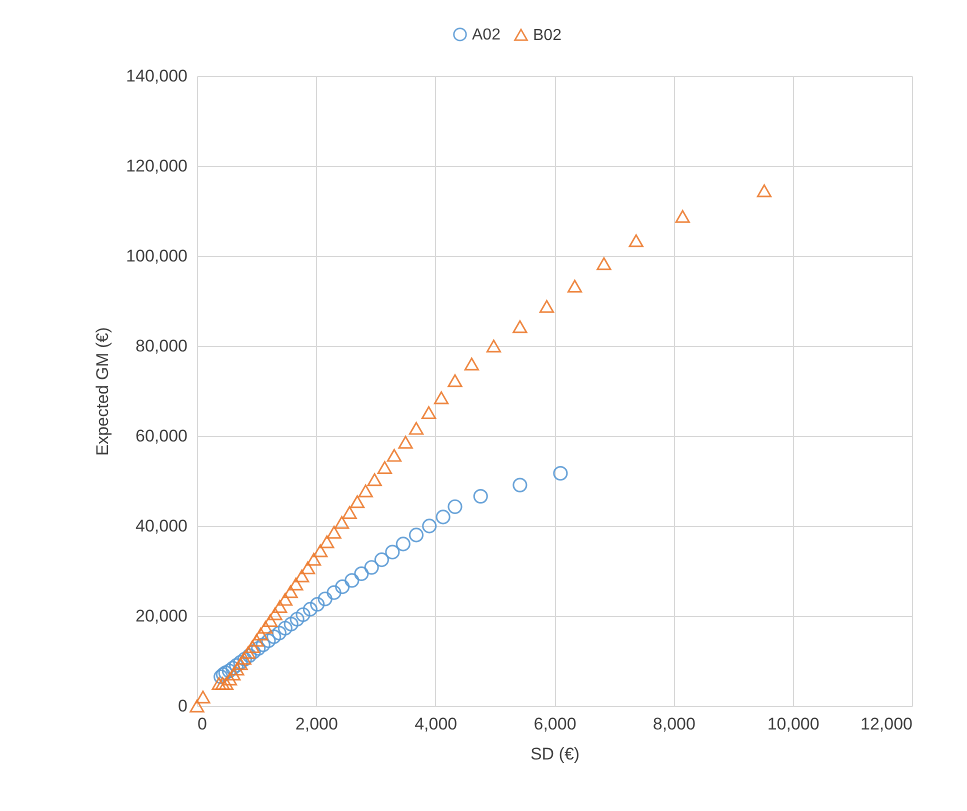 The image size is (967, 811). What do you see at coordinates (486, 35) in the screenshot?
I see `legend-label: A02` at bounding box center [486, 35].